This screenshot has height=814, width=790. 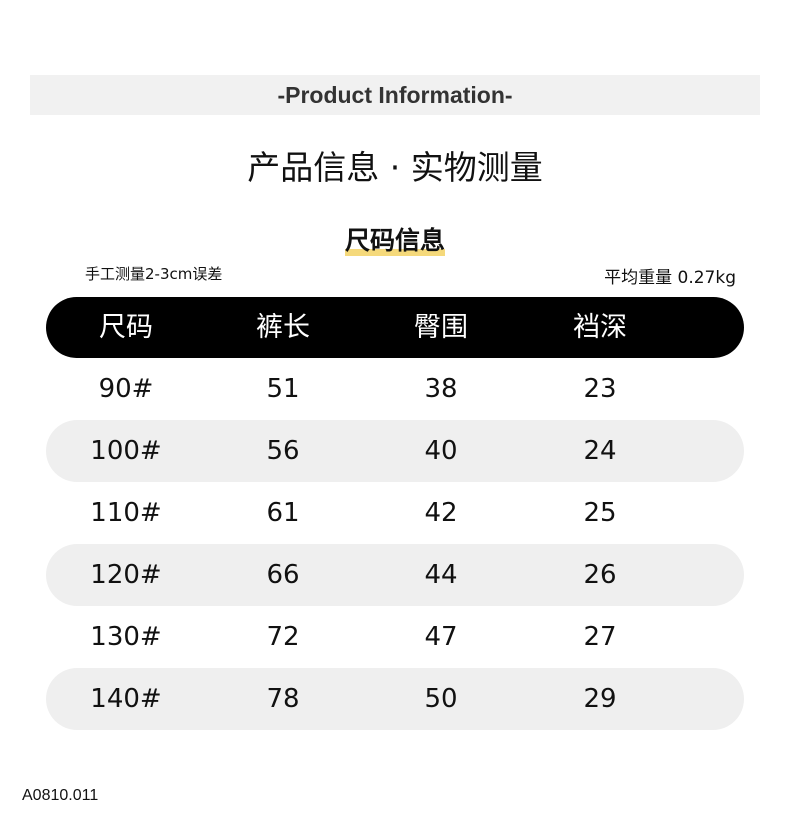 I want to click on header-size: 尺码, so click(x=126, y=327).